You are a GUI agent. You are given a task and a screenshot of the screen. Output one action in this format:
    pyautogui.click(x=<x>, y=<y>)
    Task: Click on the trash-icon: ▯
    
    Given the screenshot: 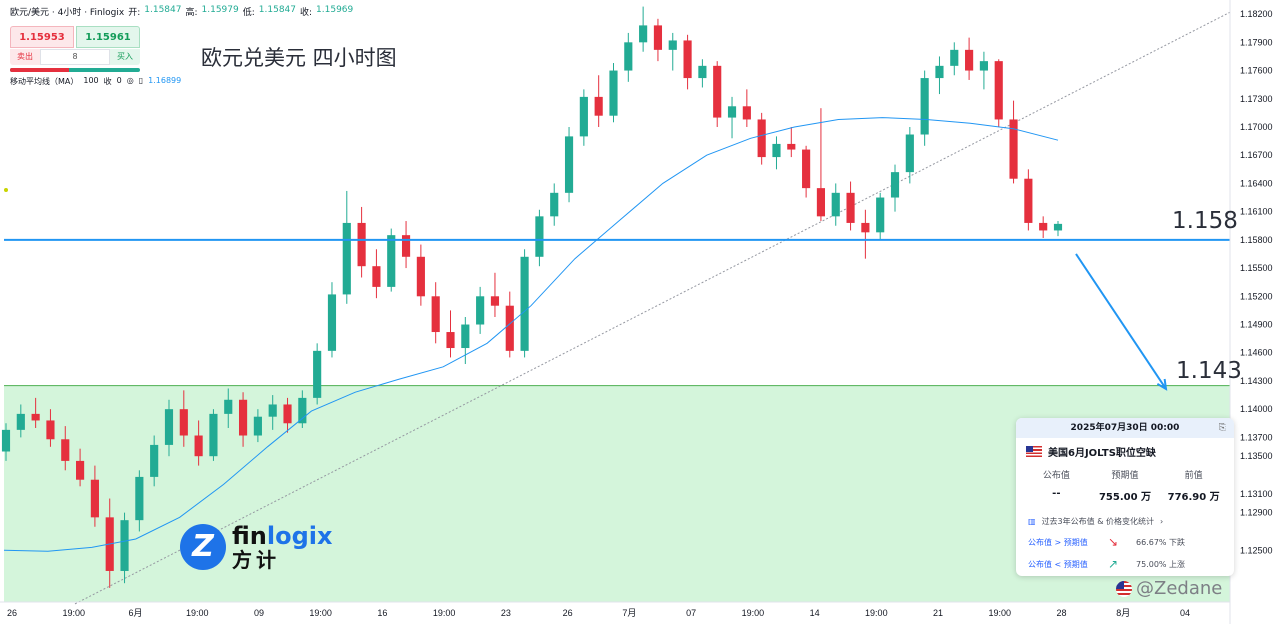 What is the action you would take?
    pyautogui.click(x=141, y=80)
    